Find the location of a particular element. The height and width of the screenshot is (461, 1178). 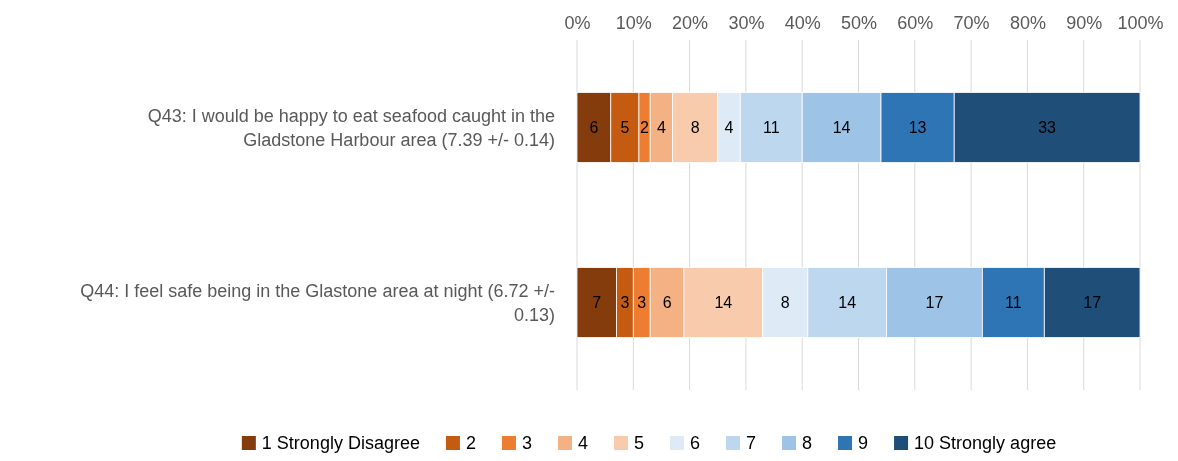

legend-label: 5 is located at coordinates (638, 443).